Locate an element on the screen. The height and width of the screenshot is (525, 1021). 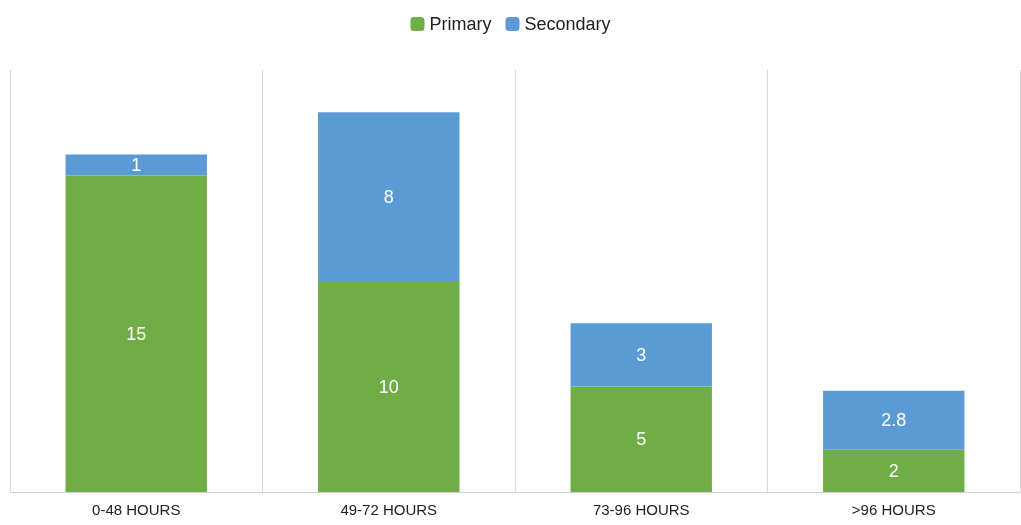
data-label: 3 is located at coordinates (641, 354).